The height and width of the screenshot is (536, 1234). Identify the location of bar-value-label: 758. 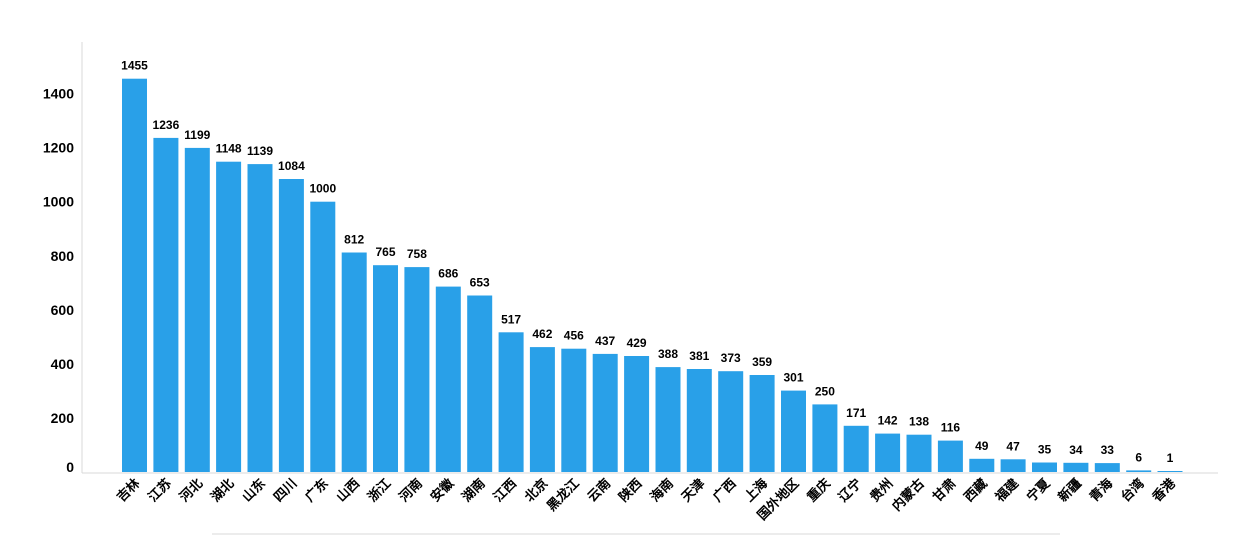
(417, 254).